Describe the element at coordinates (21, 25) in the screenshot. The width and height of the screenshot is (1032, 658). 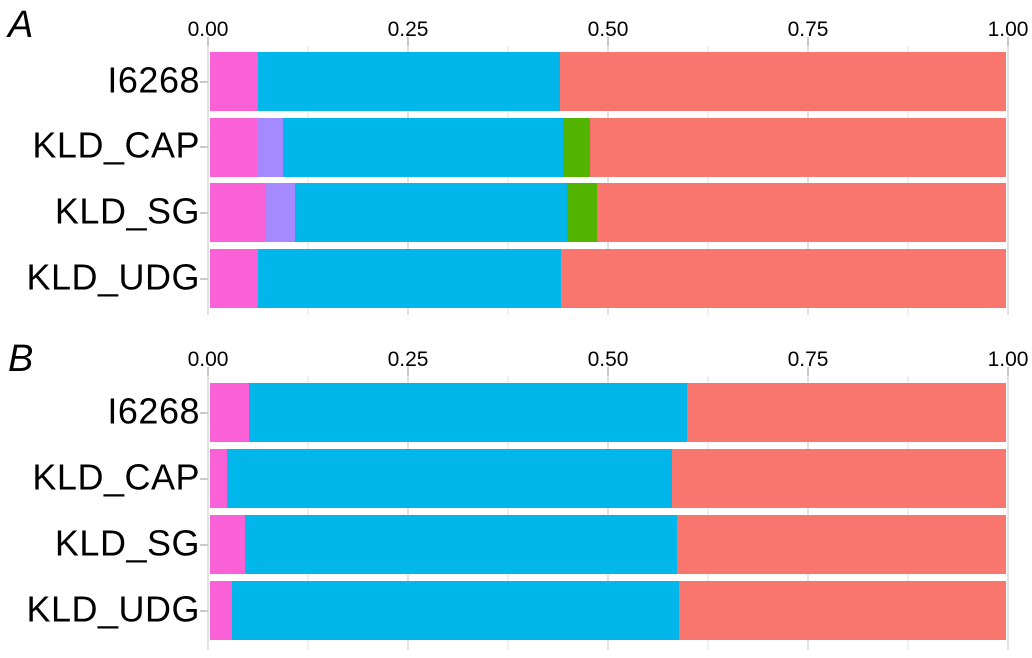
I see `panel-a-letter: A` at that location.